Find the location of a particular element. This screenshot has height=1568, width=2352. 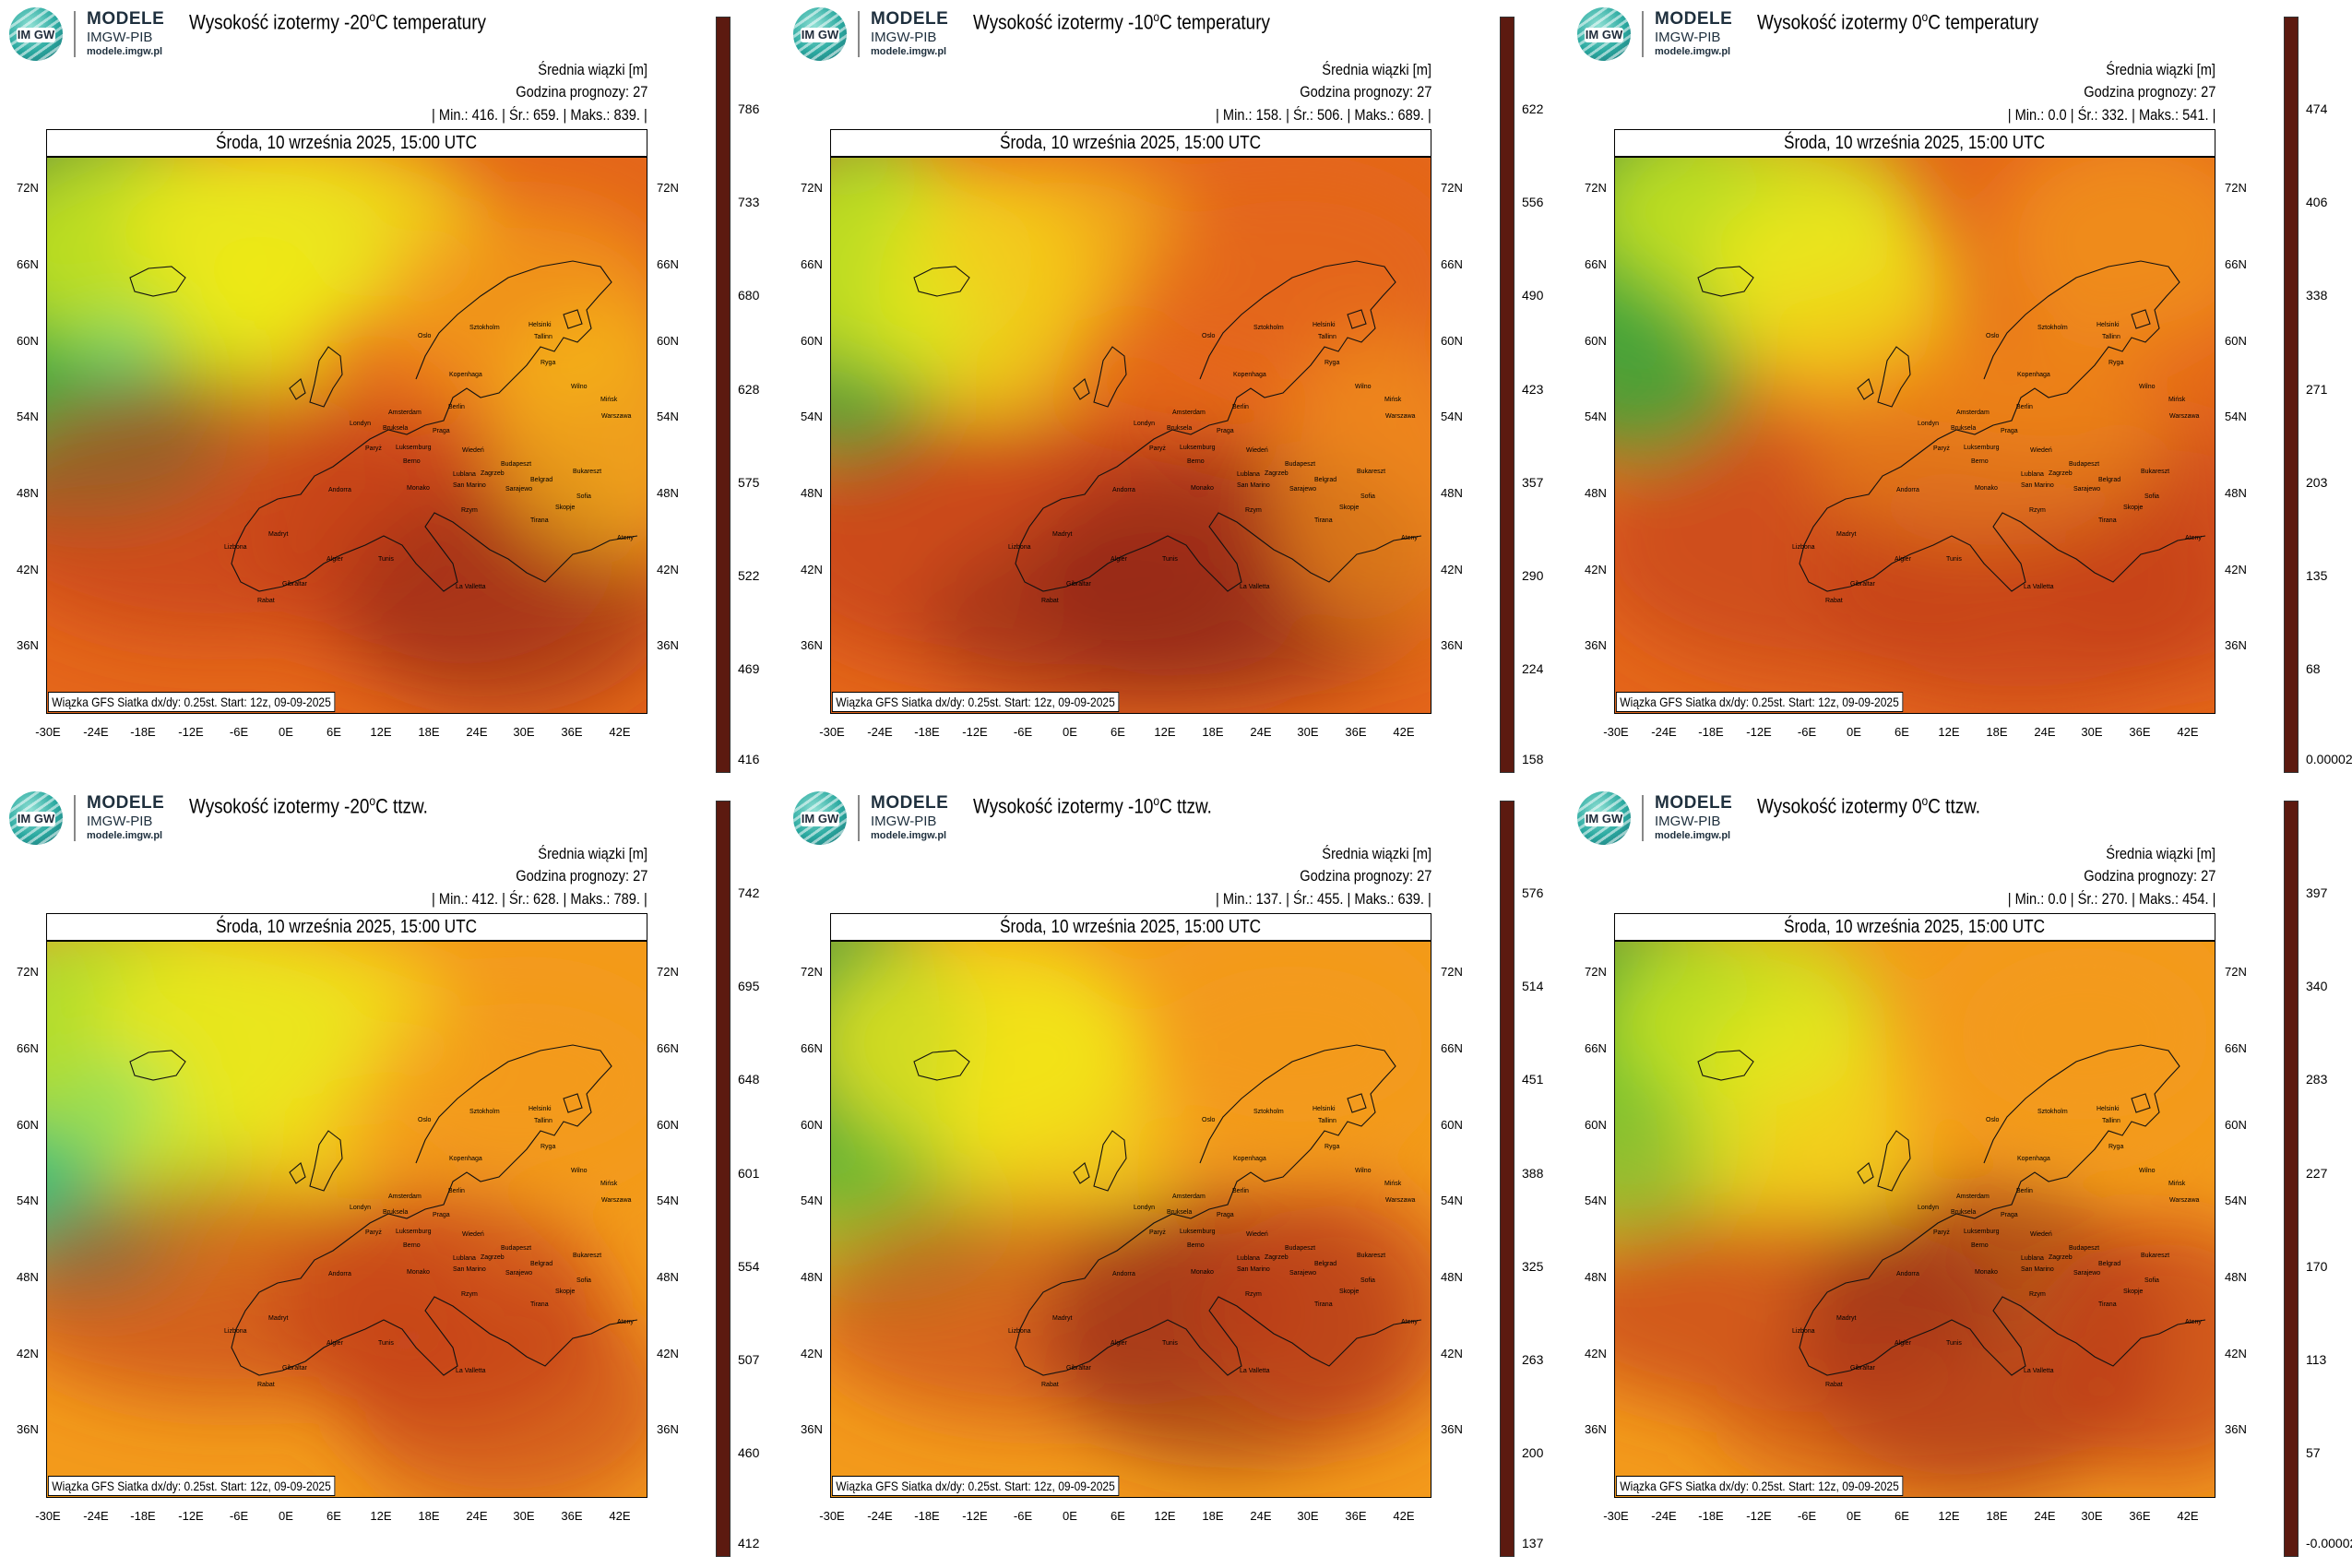

city-label: Gibraltar is located at coordinates (1079, 584).